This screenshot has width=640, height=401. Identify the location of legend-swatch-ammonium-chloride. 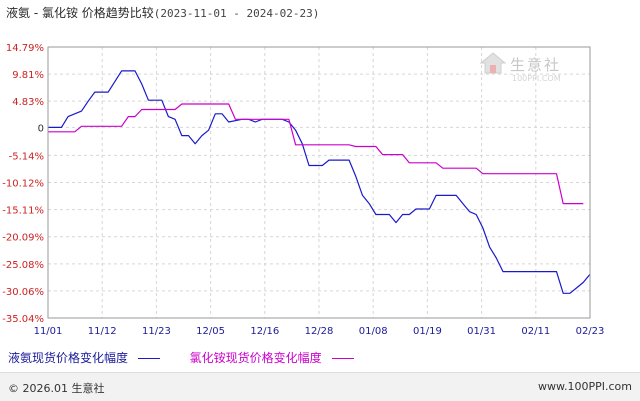
(342, 358).